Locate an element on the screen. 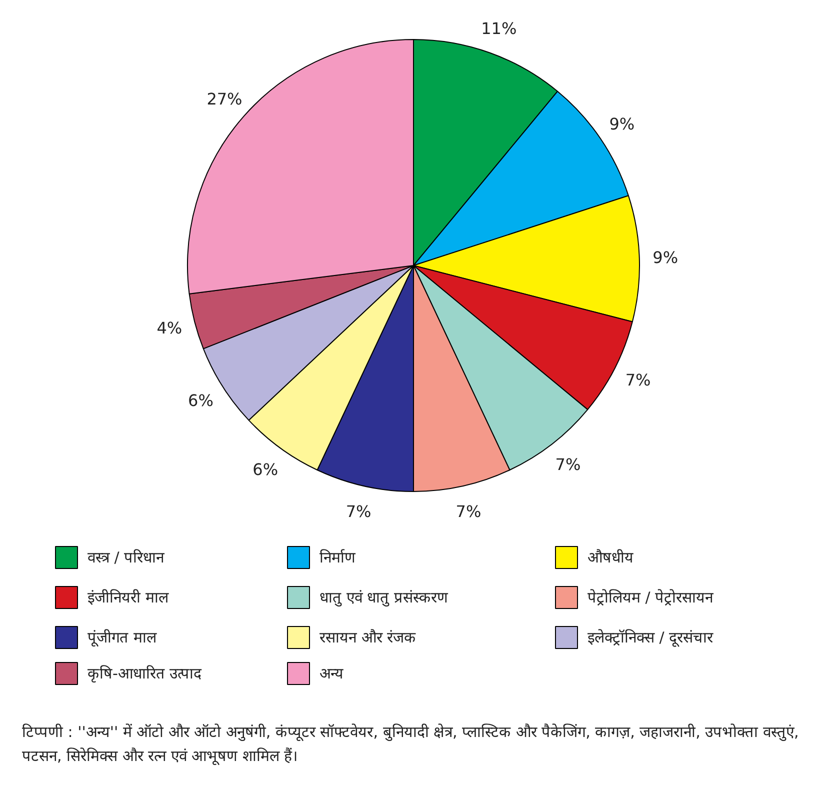  data-label: 4% is located at coordinates (169, 328).